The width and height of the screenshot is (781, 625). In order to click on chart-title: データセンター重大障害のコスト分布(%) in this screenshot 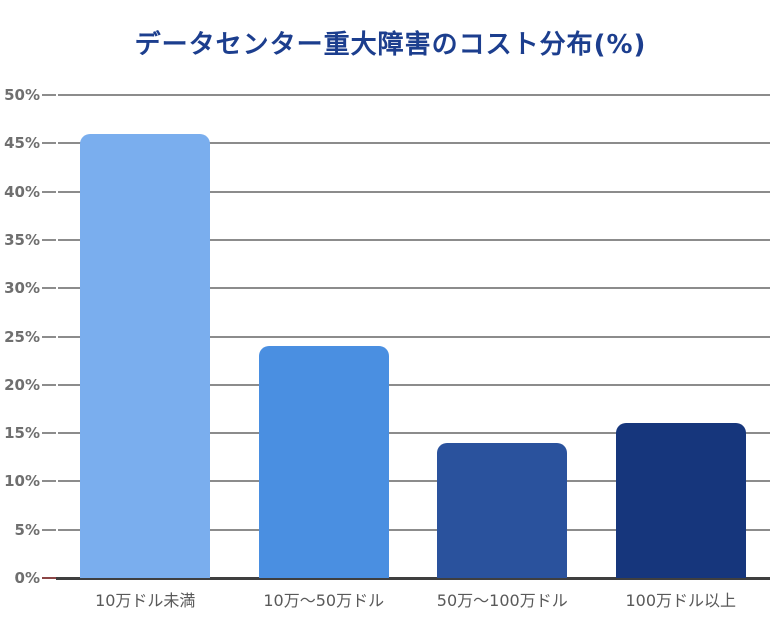, I will do `click(390, 45)`.